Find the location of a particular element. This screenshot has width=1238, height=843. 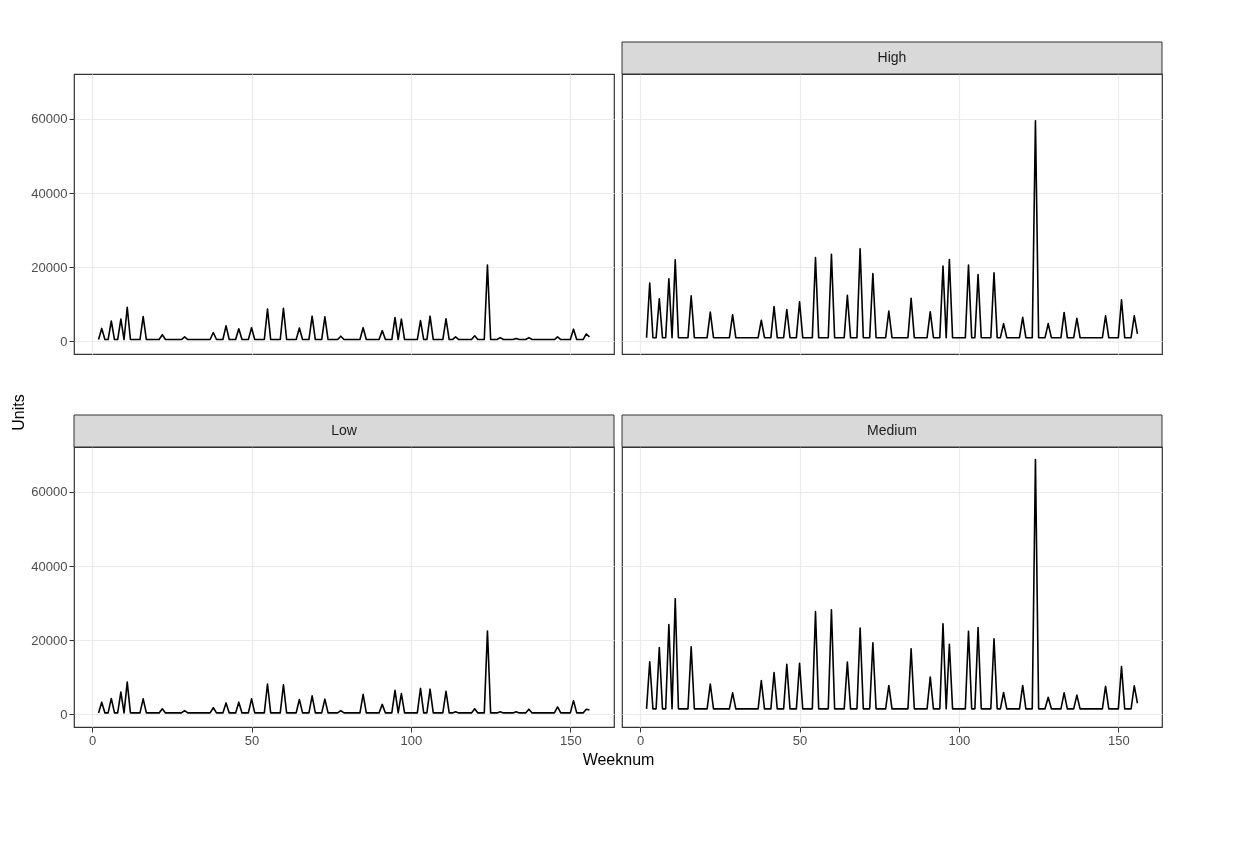

chart-title: Low is located at coordinates (344, 430).